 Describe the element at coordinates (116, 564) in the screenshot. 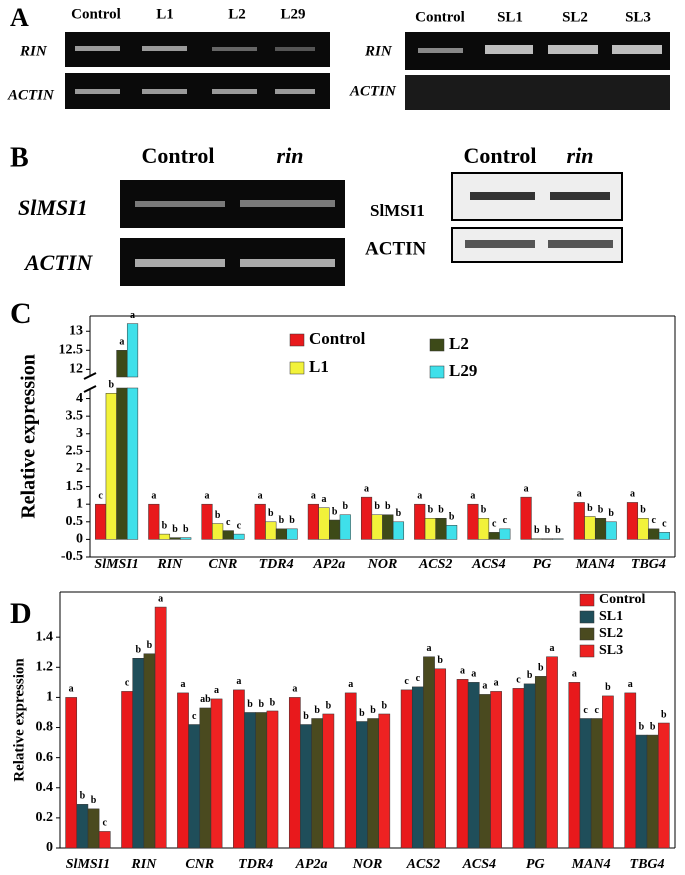

I see `x-tick-label: SlMSI1` at that location.